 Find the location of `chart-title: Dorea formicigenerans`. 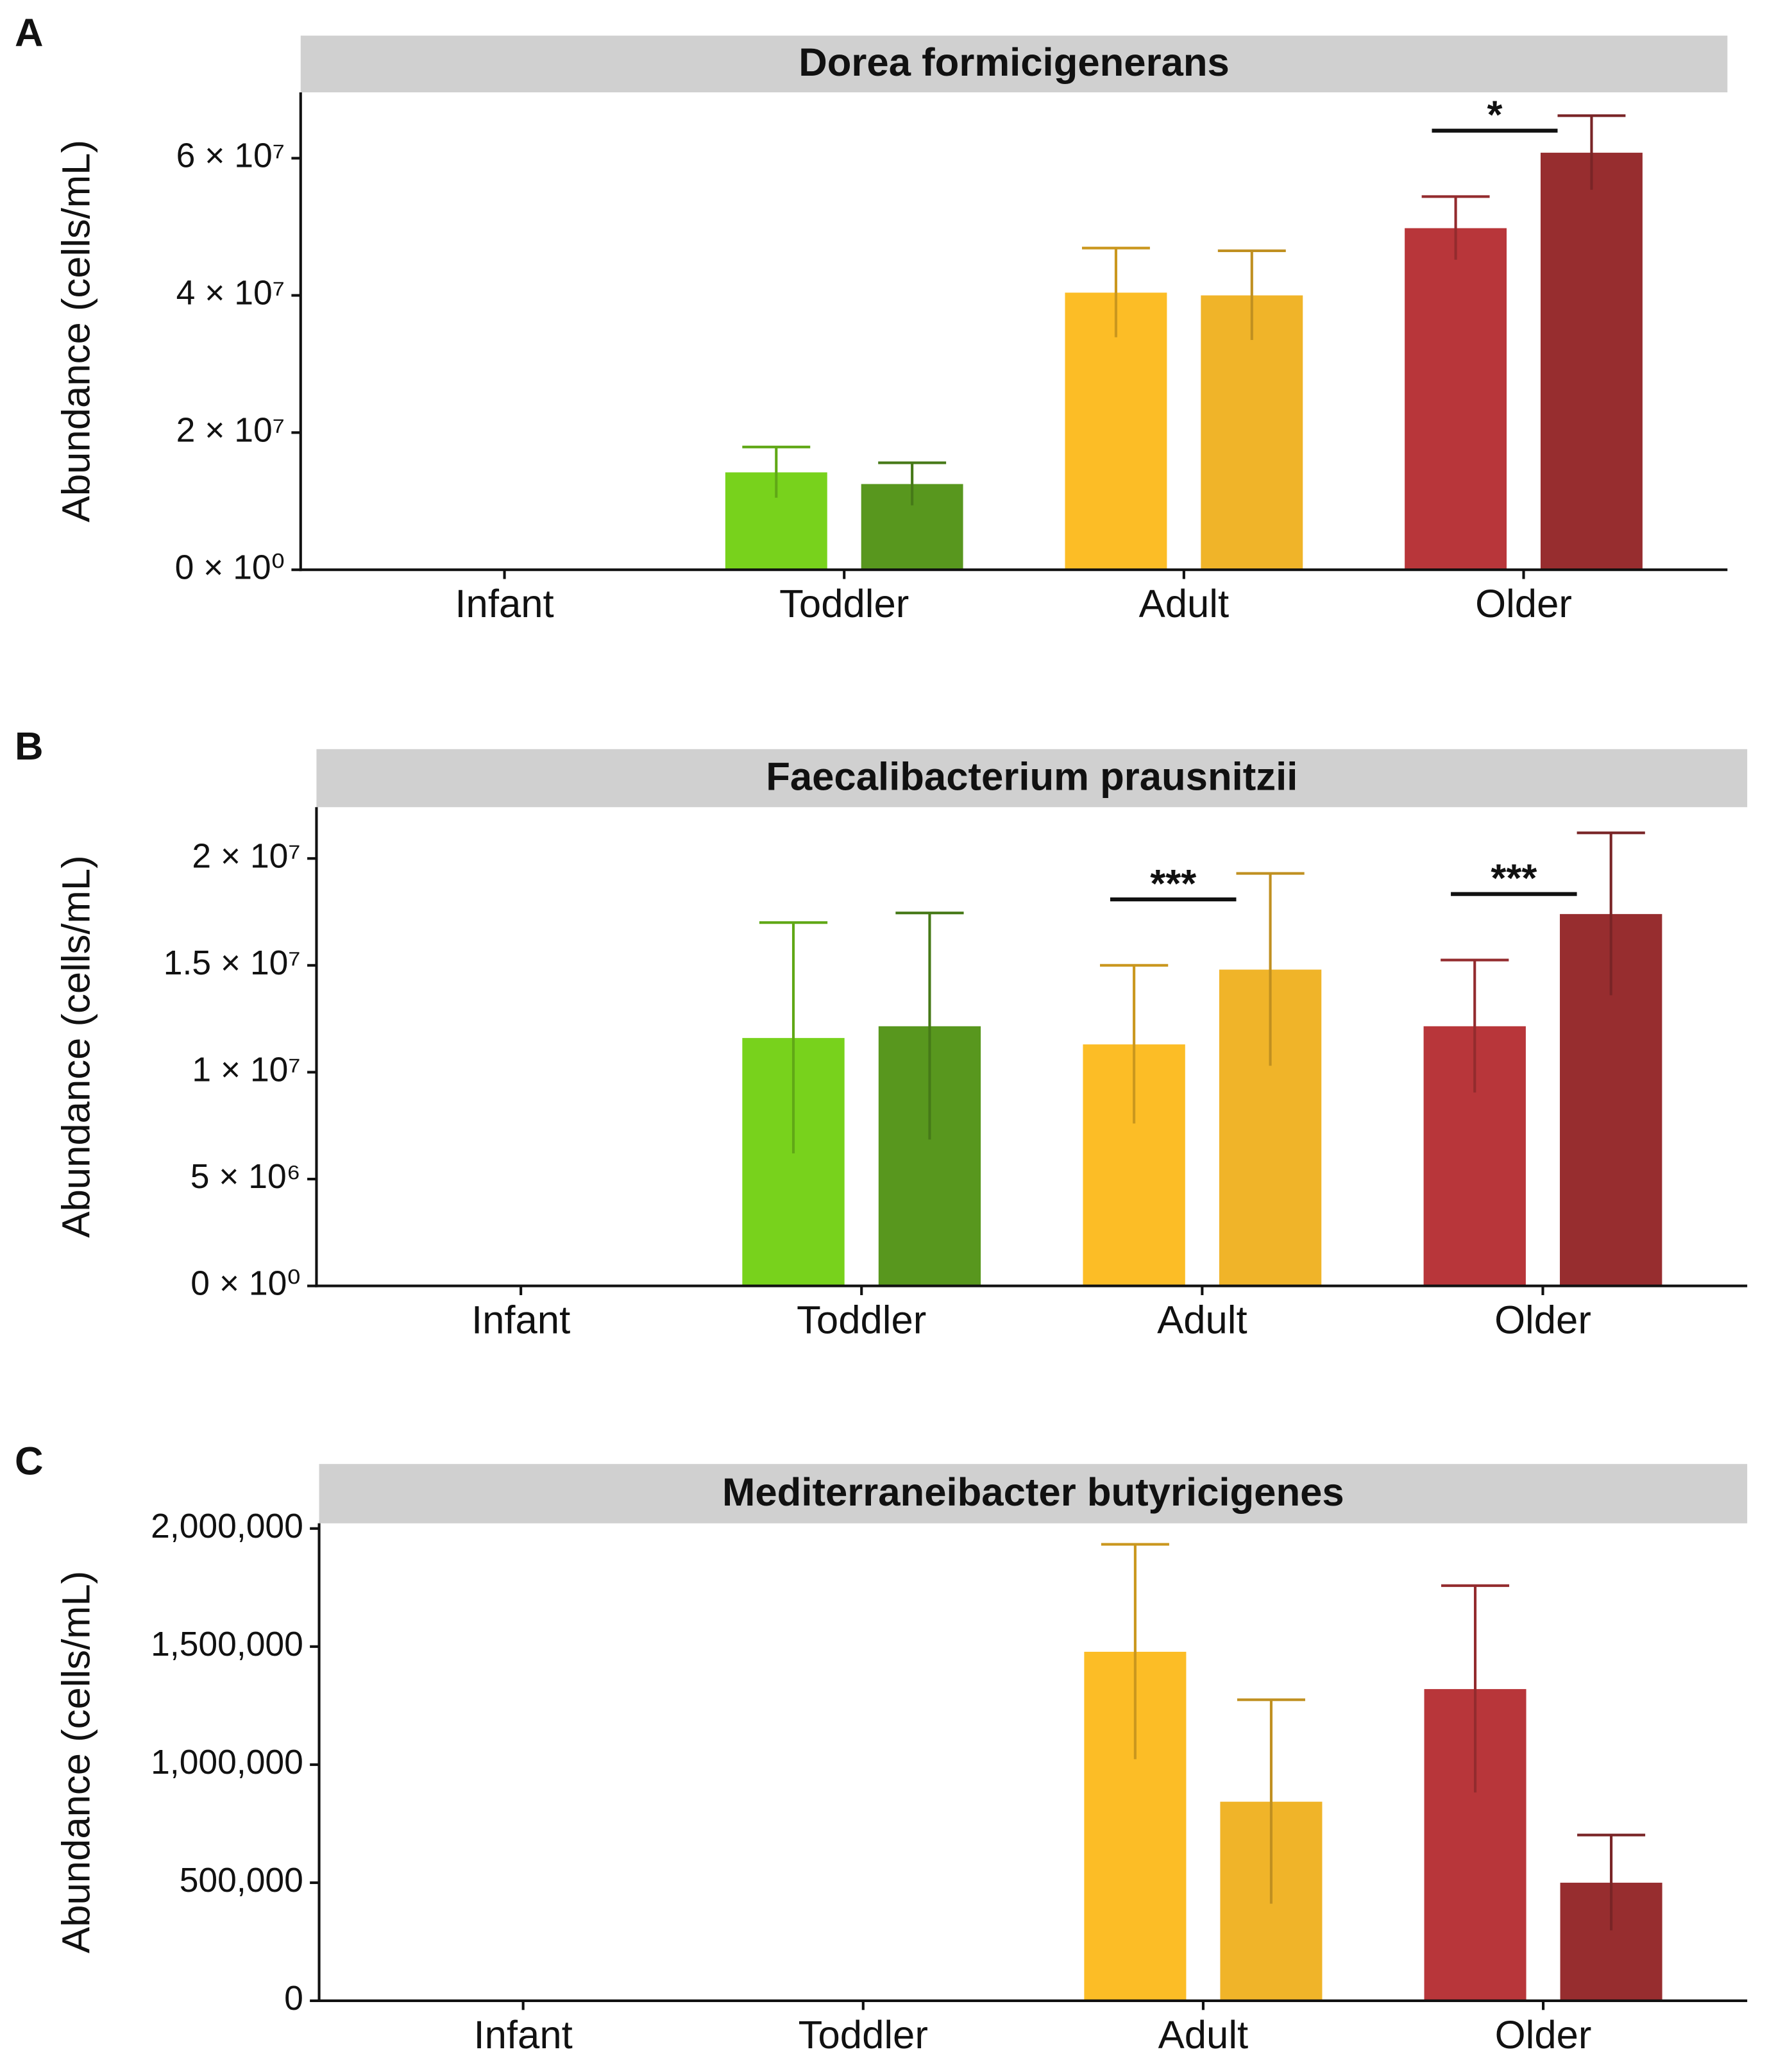

chart-title: Dorea formicigenerans is located at coordinates (1014, 63).